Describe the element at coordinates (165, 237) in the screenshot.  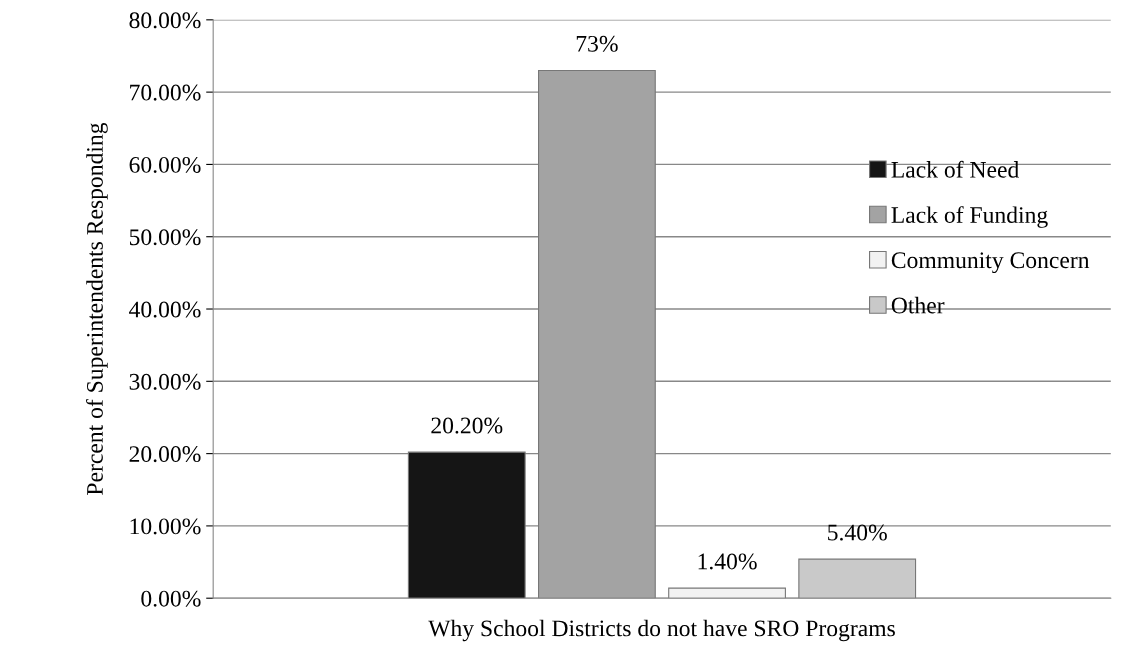
I see `y-tick-label: 50.00%` at that location.